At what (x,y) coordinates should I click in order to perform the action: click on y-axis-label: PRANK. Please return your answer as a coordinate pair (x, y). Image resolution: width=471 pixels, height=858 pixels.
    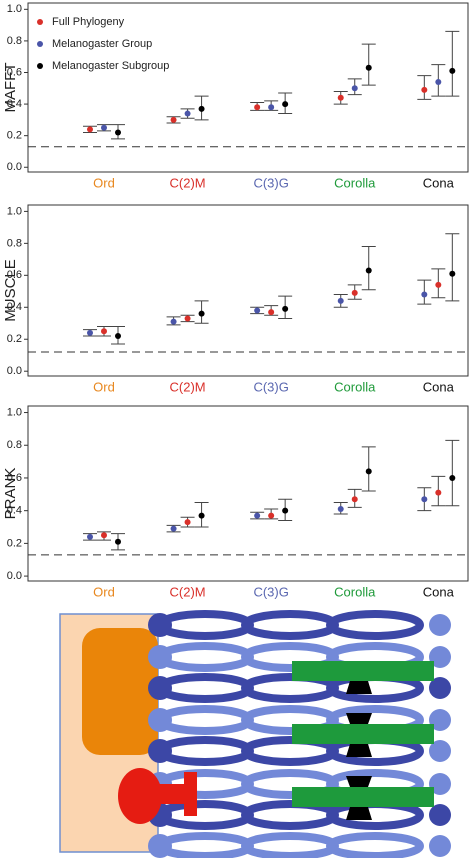
    Looking at the image, I should click on (10, 494).